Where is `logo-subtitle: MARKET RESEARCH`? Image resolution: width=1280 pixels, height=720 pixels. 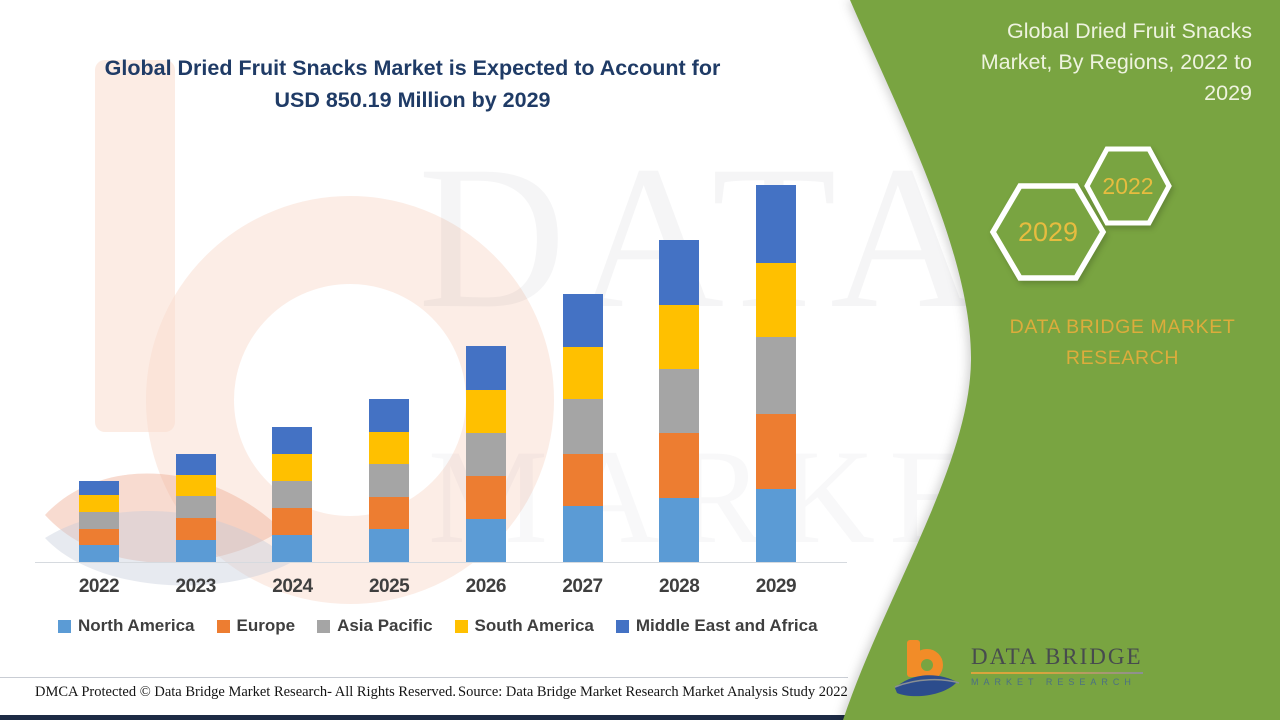 logo-subtitle: MARKET RESEARCH is located at coordinates (1053, 682).